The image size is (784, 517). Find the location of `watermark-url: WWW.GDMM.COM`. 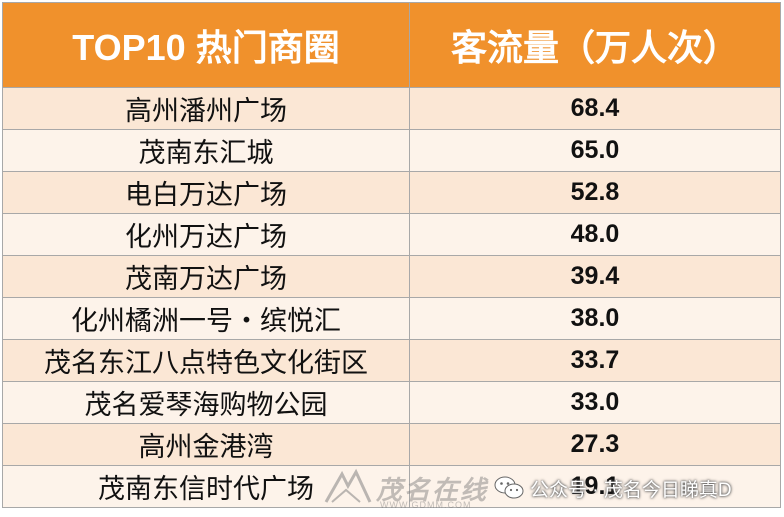

watermark-url: WWW.GDMM.COM is located at coordinates (426, 505).